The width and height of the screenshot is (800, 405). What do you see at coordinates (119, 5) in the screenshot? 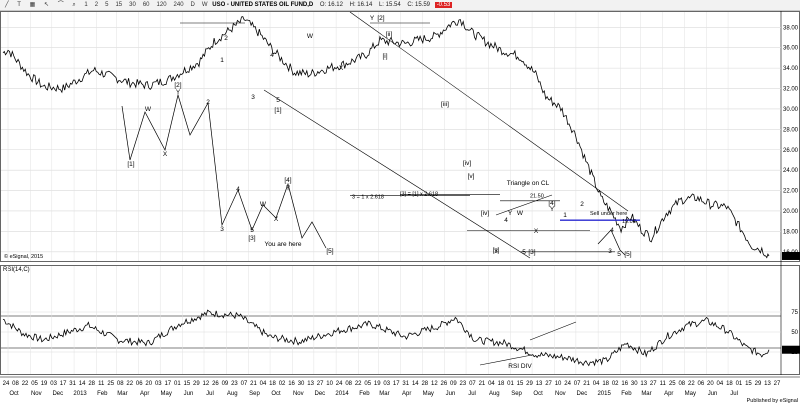
I see `interval-button-15: 15` at bounding box center [119, 5].